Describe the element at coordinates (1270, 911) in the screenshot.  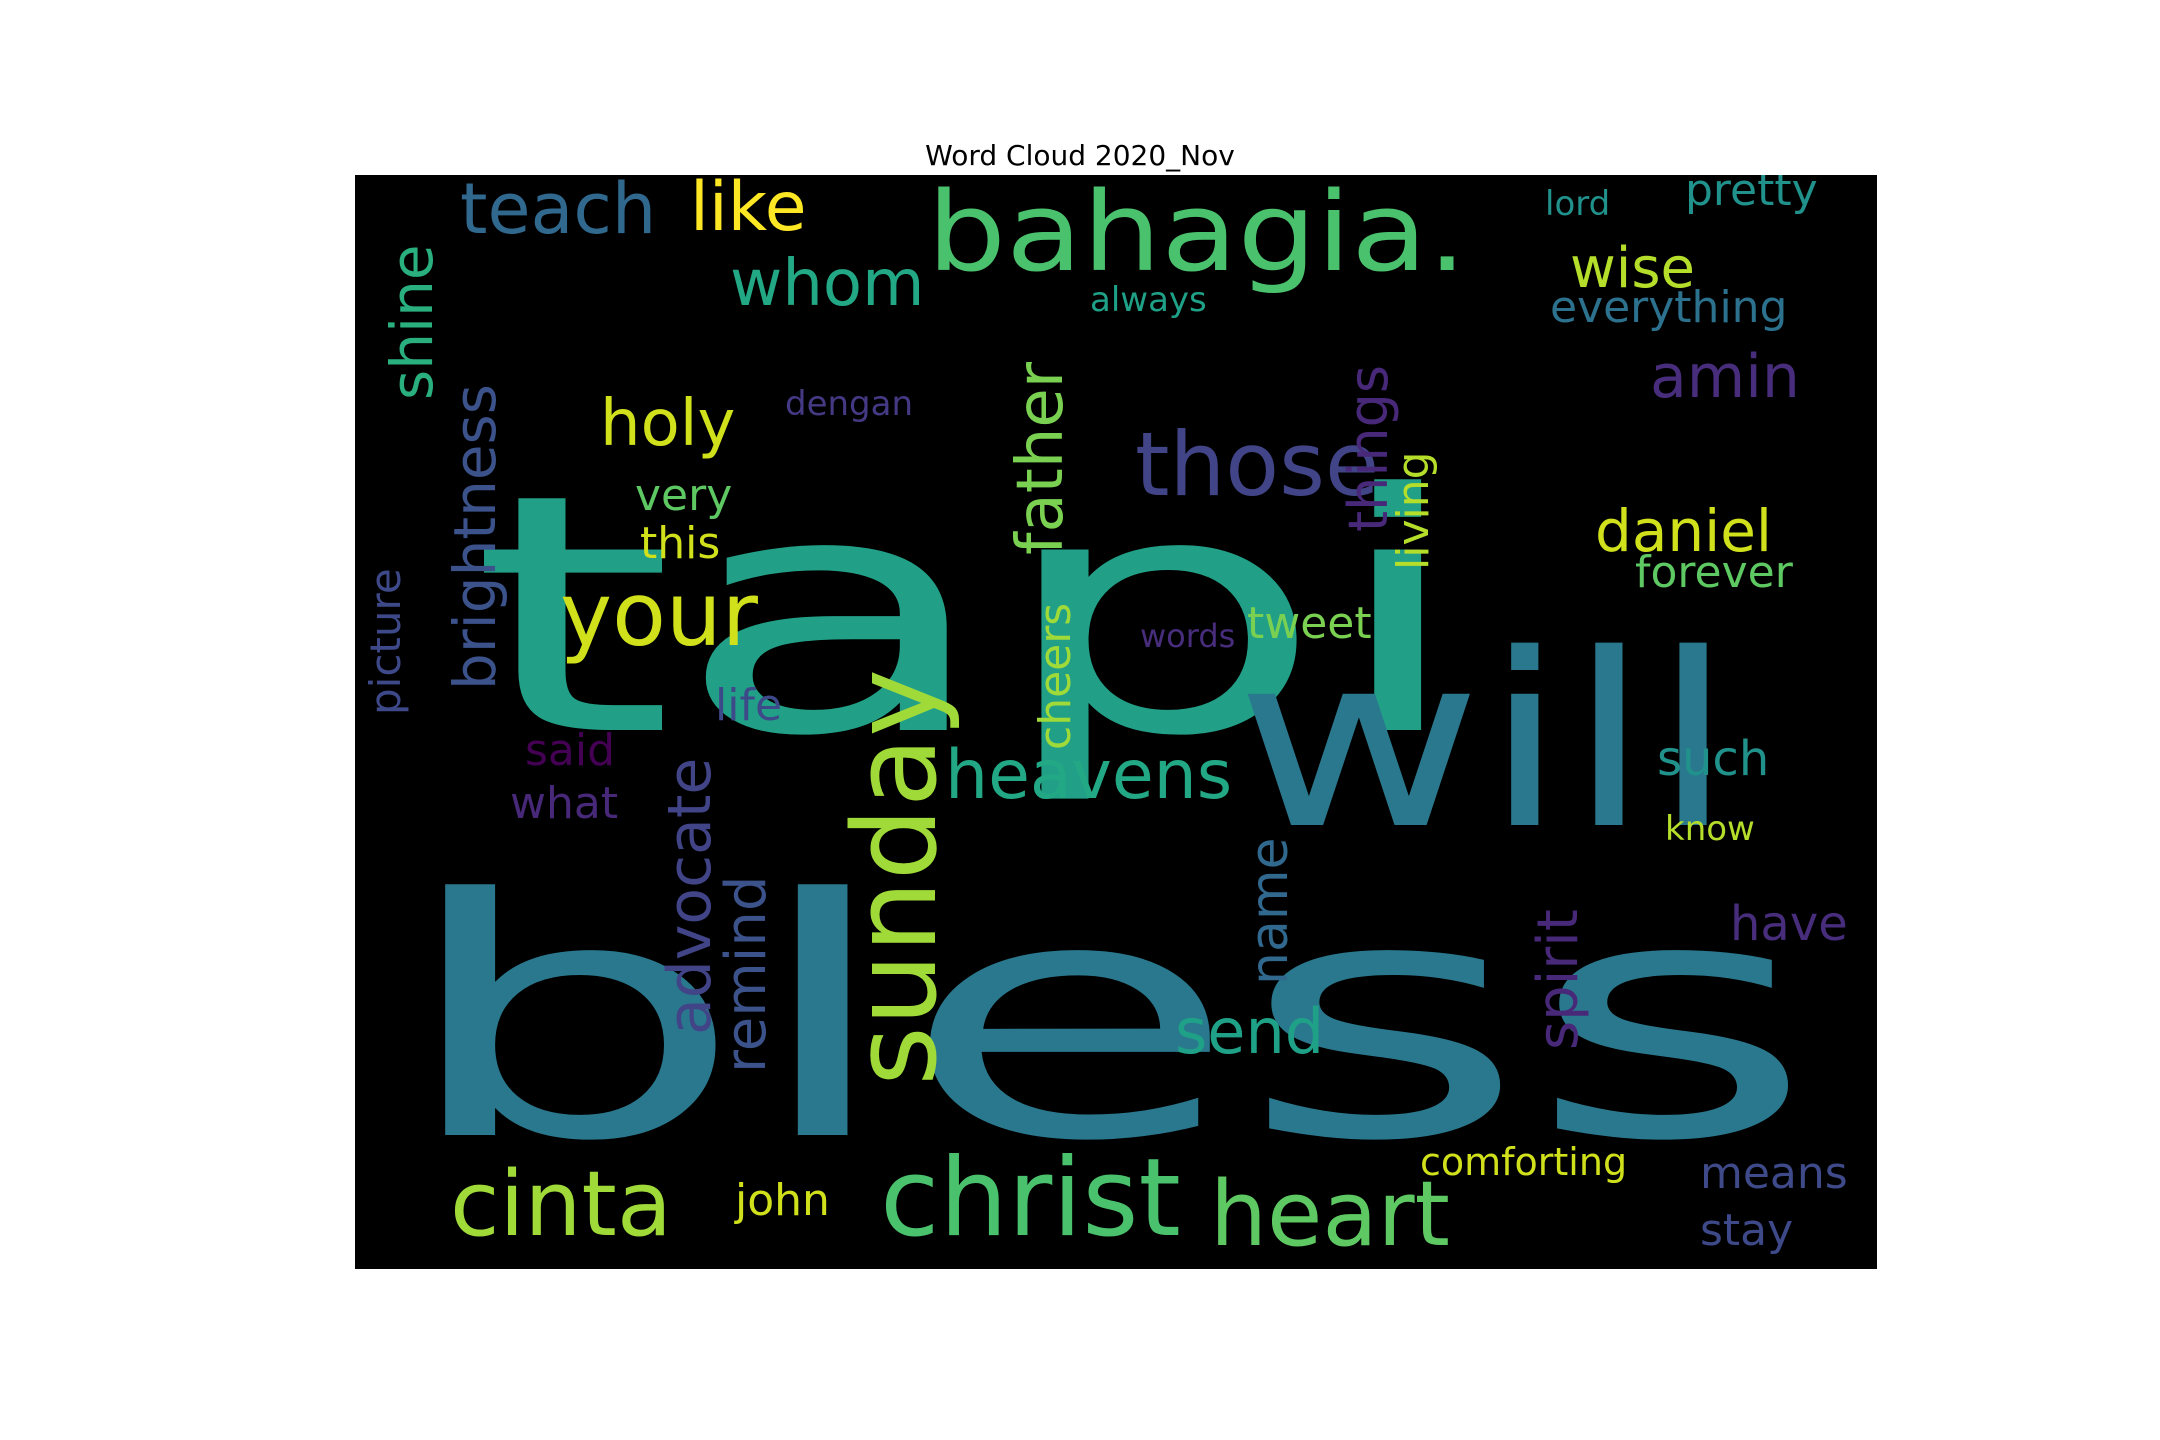
I see `word-name: name` at that location.